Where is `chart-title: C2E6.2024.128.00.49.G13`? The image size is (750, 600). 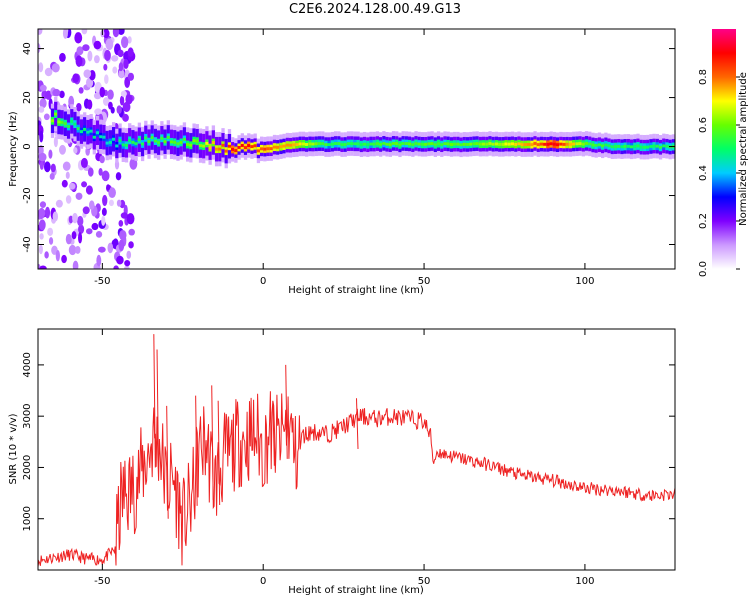 chart-title: C2E6.2024.128.00.49.G13 is located at coordinates (375, 9).